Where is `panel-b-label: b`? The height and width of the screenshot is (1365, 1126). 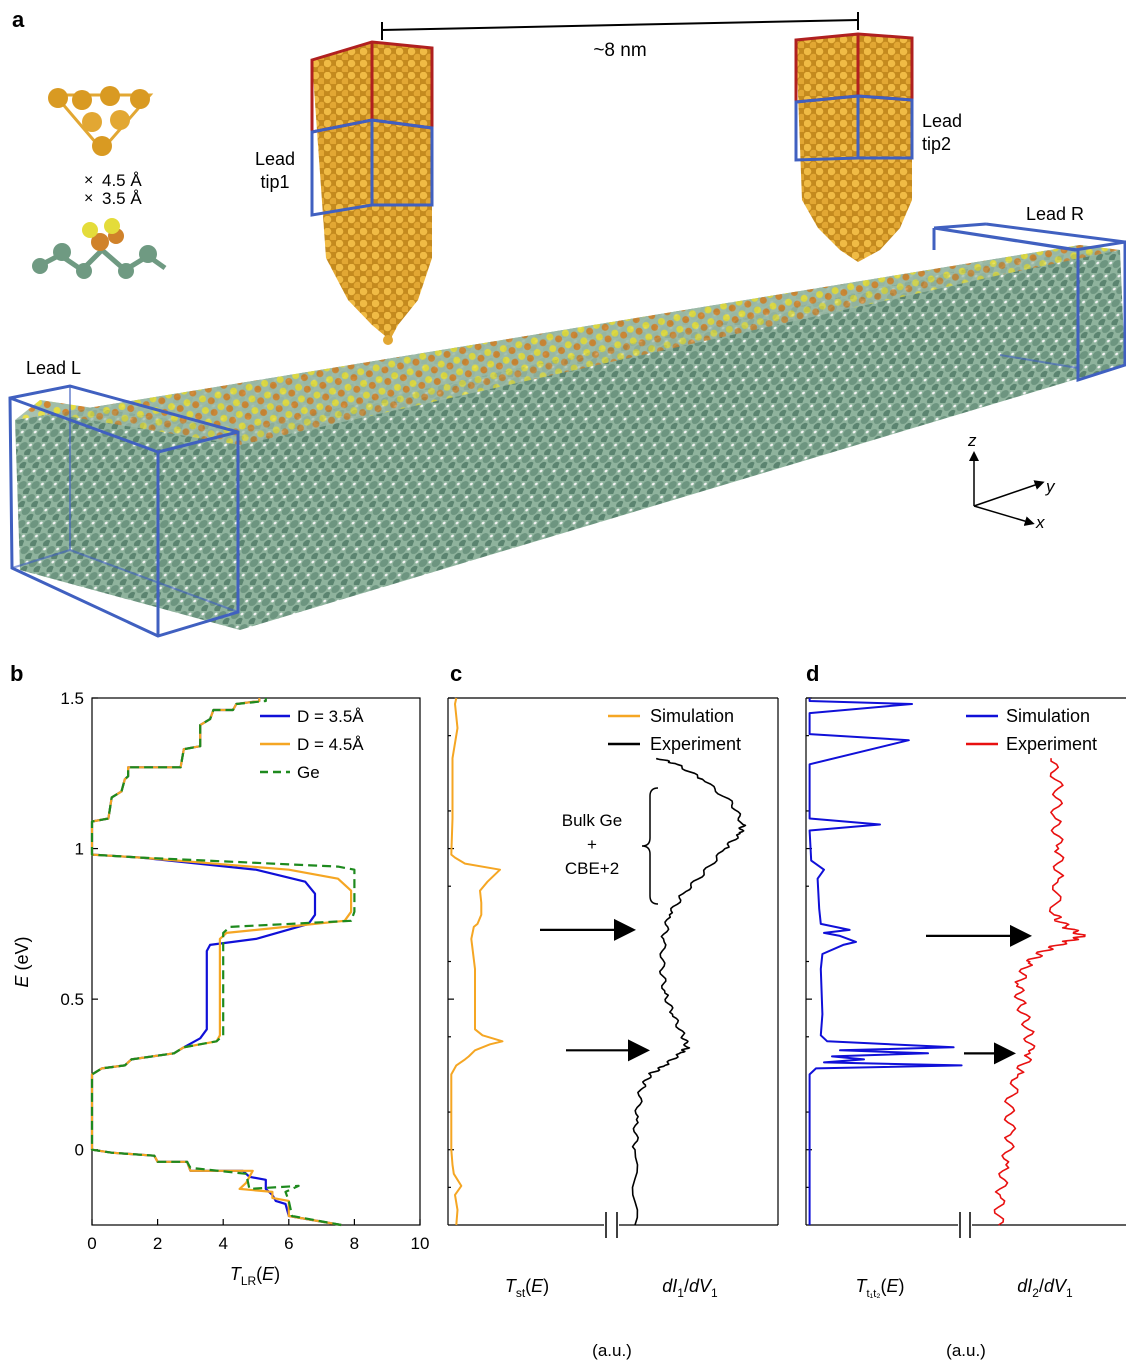 panel-b-label: b is located at coordinates (16, 673).